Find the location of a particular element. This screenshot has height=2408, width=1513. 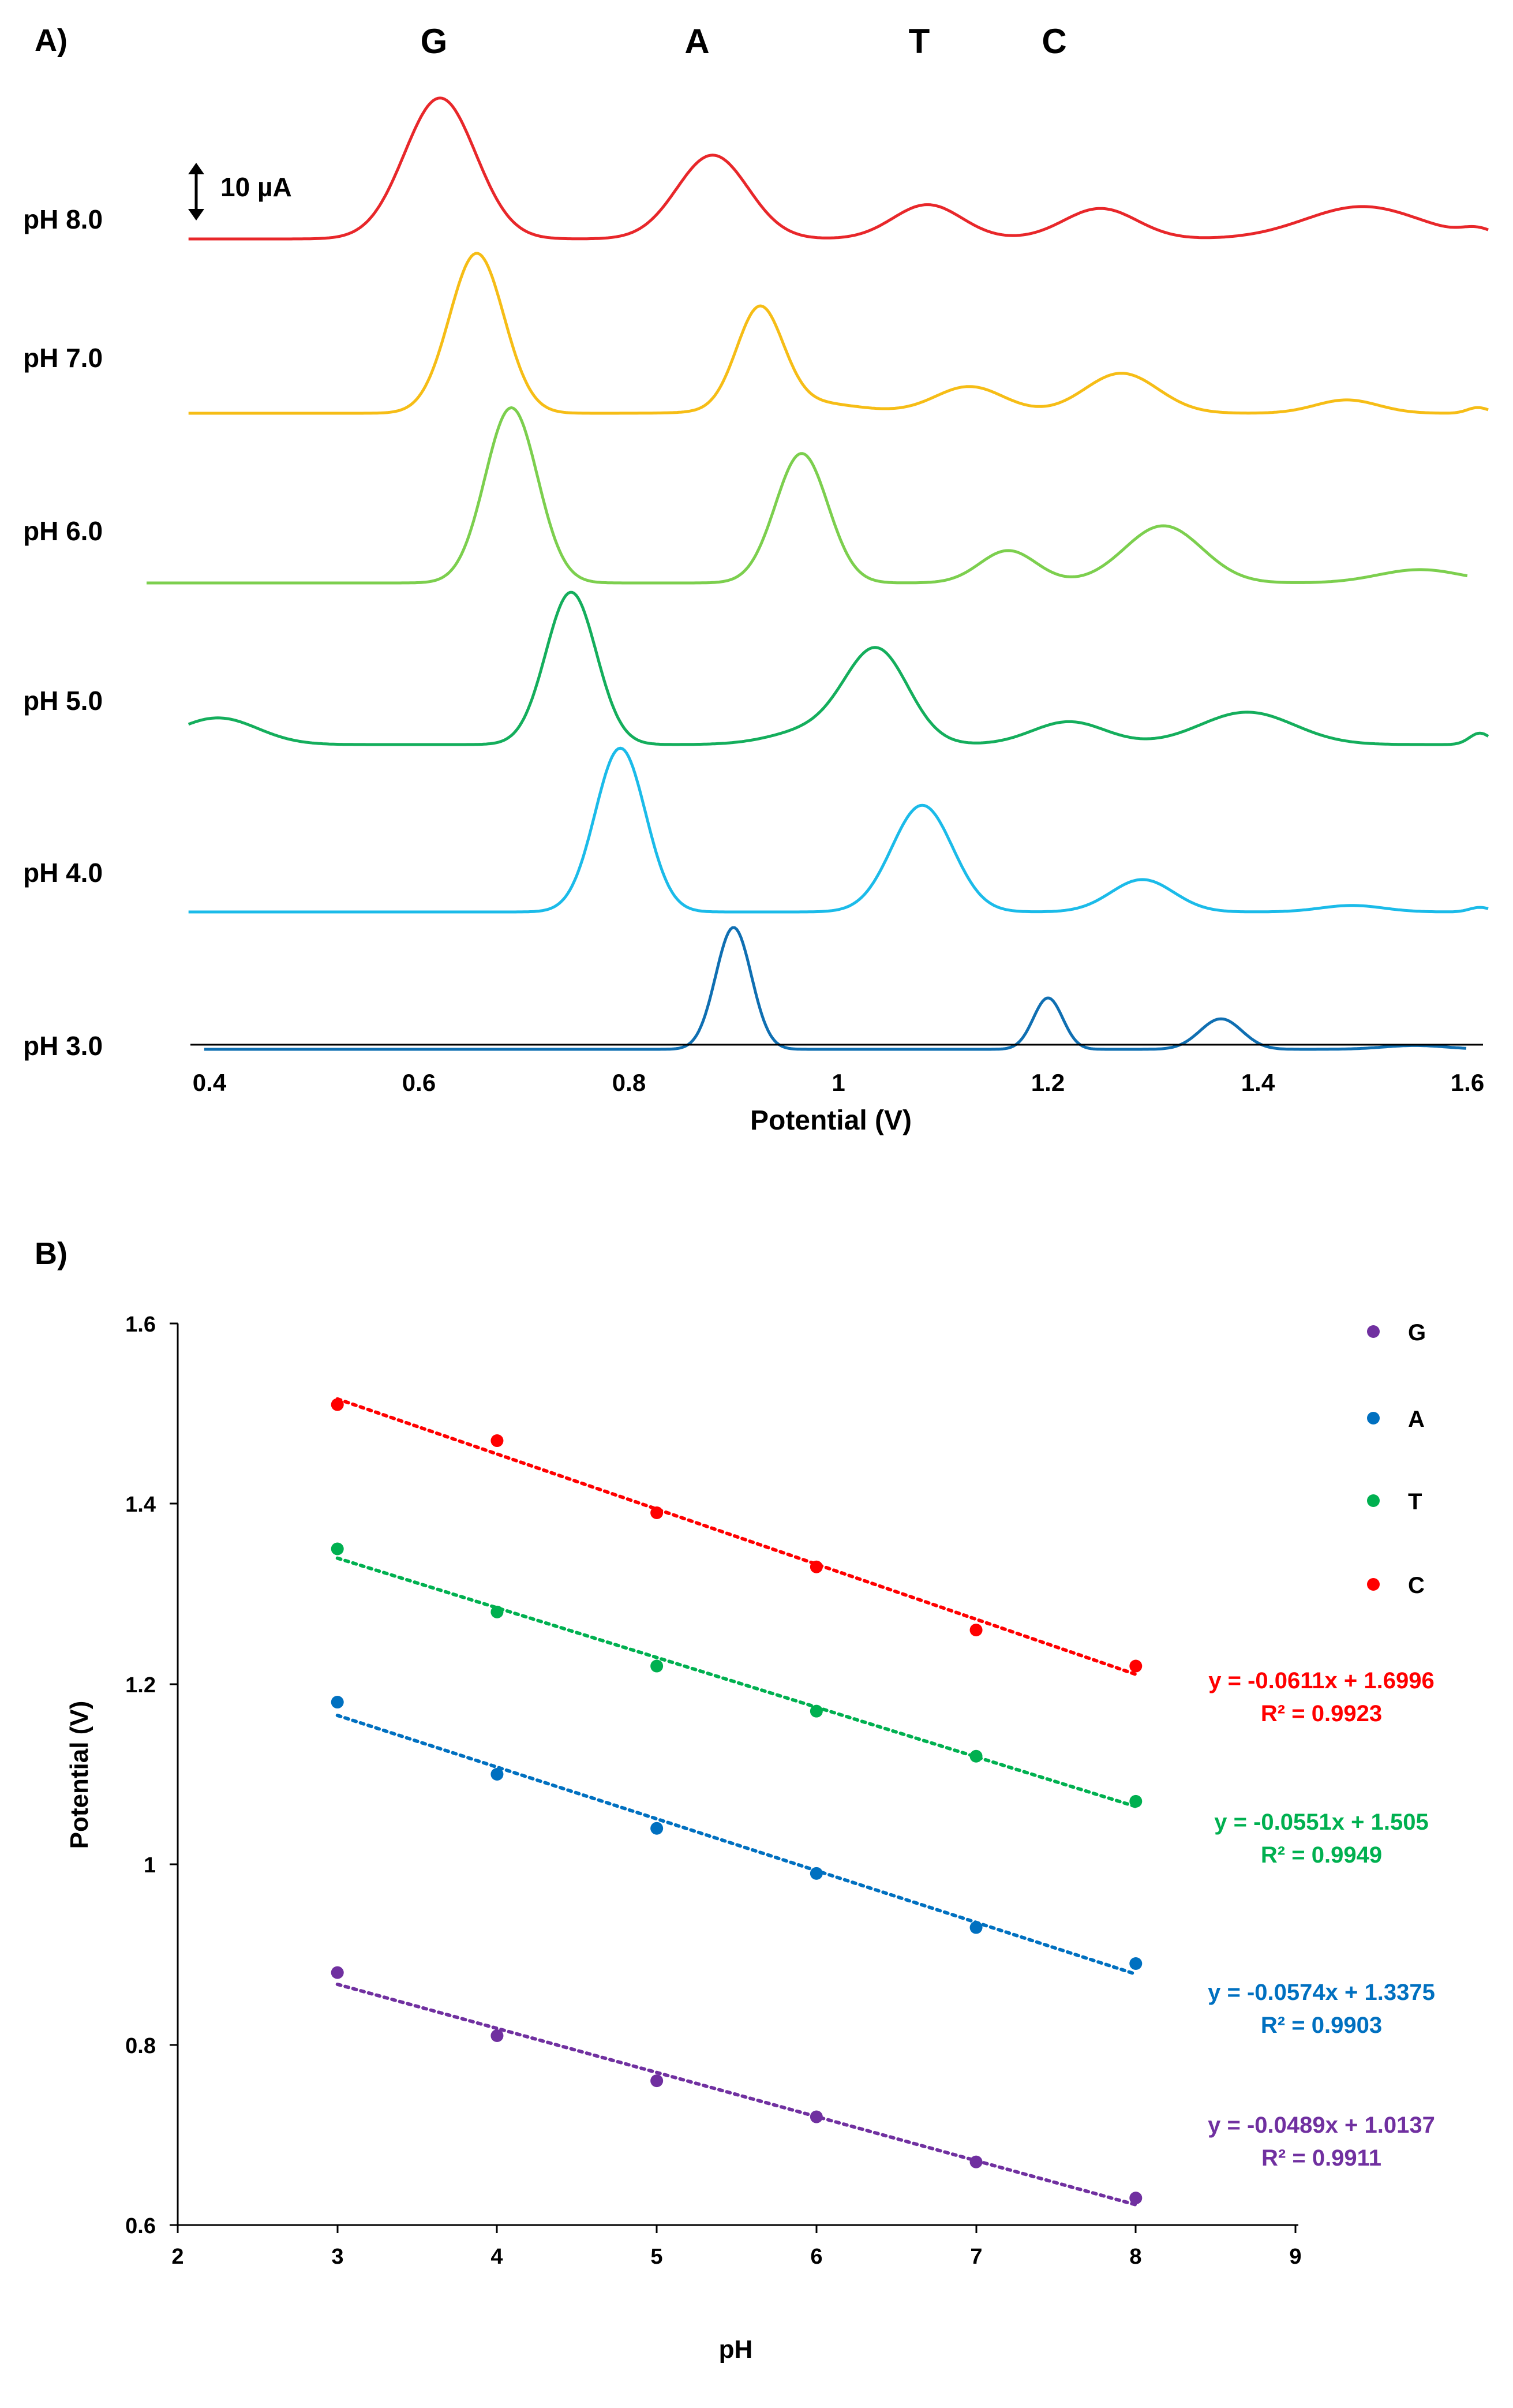

trendline-c is located at coordinates (736, 1536).